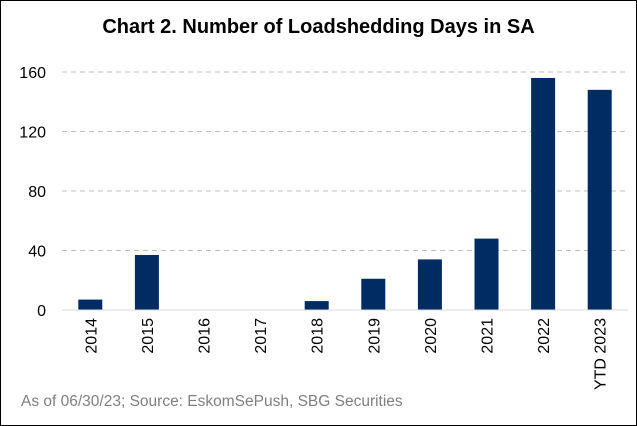  Describe the element at coordinates (431, 336) in the screenshot. I see `x-tick-label: 2020` at that location.